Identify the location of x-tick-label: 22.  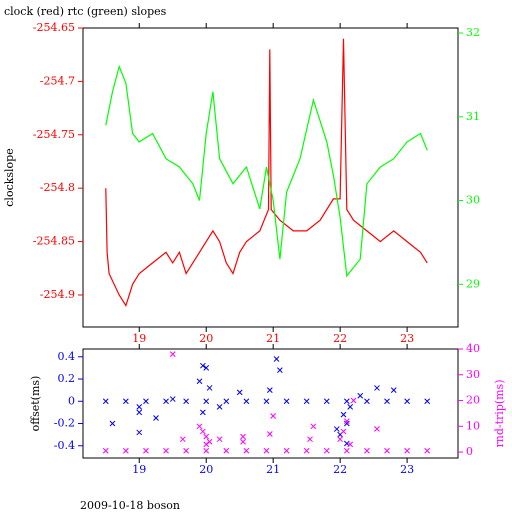
(340, 469).